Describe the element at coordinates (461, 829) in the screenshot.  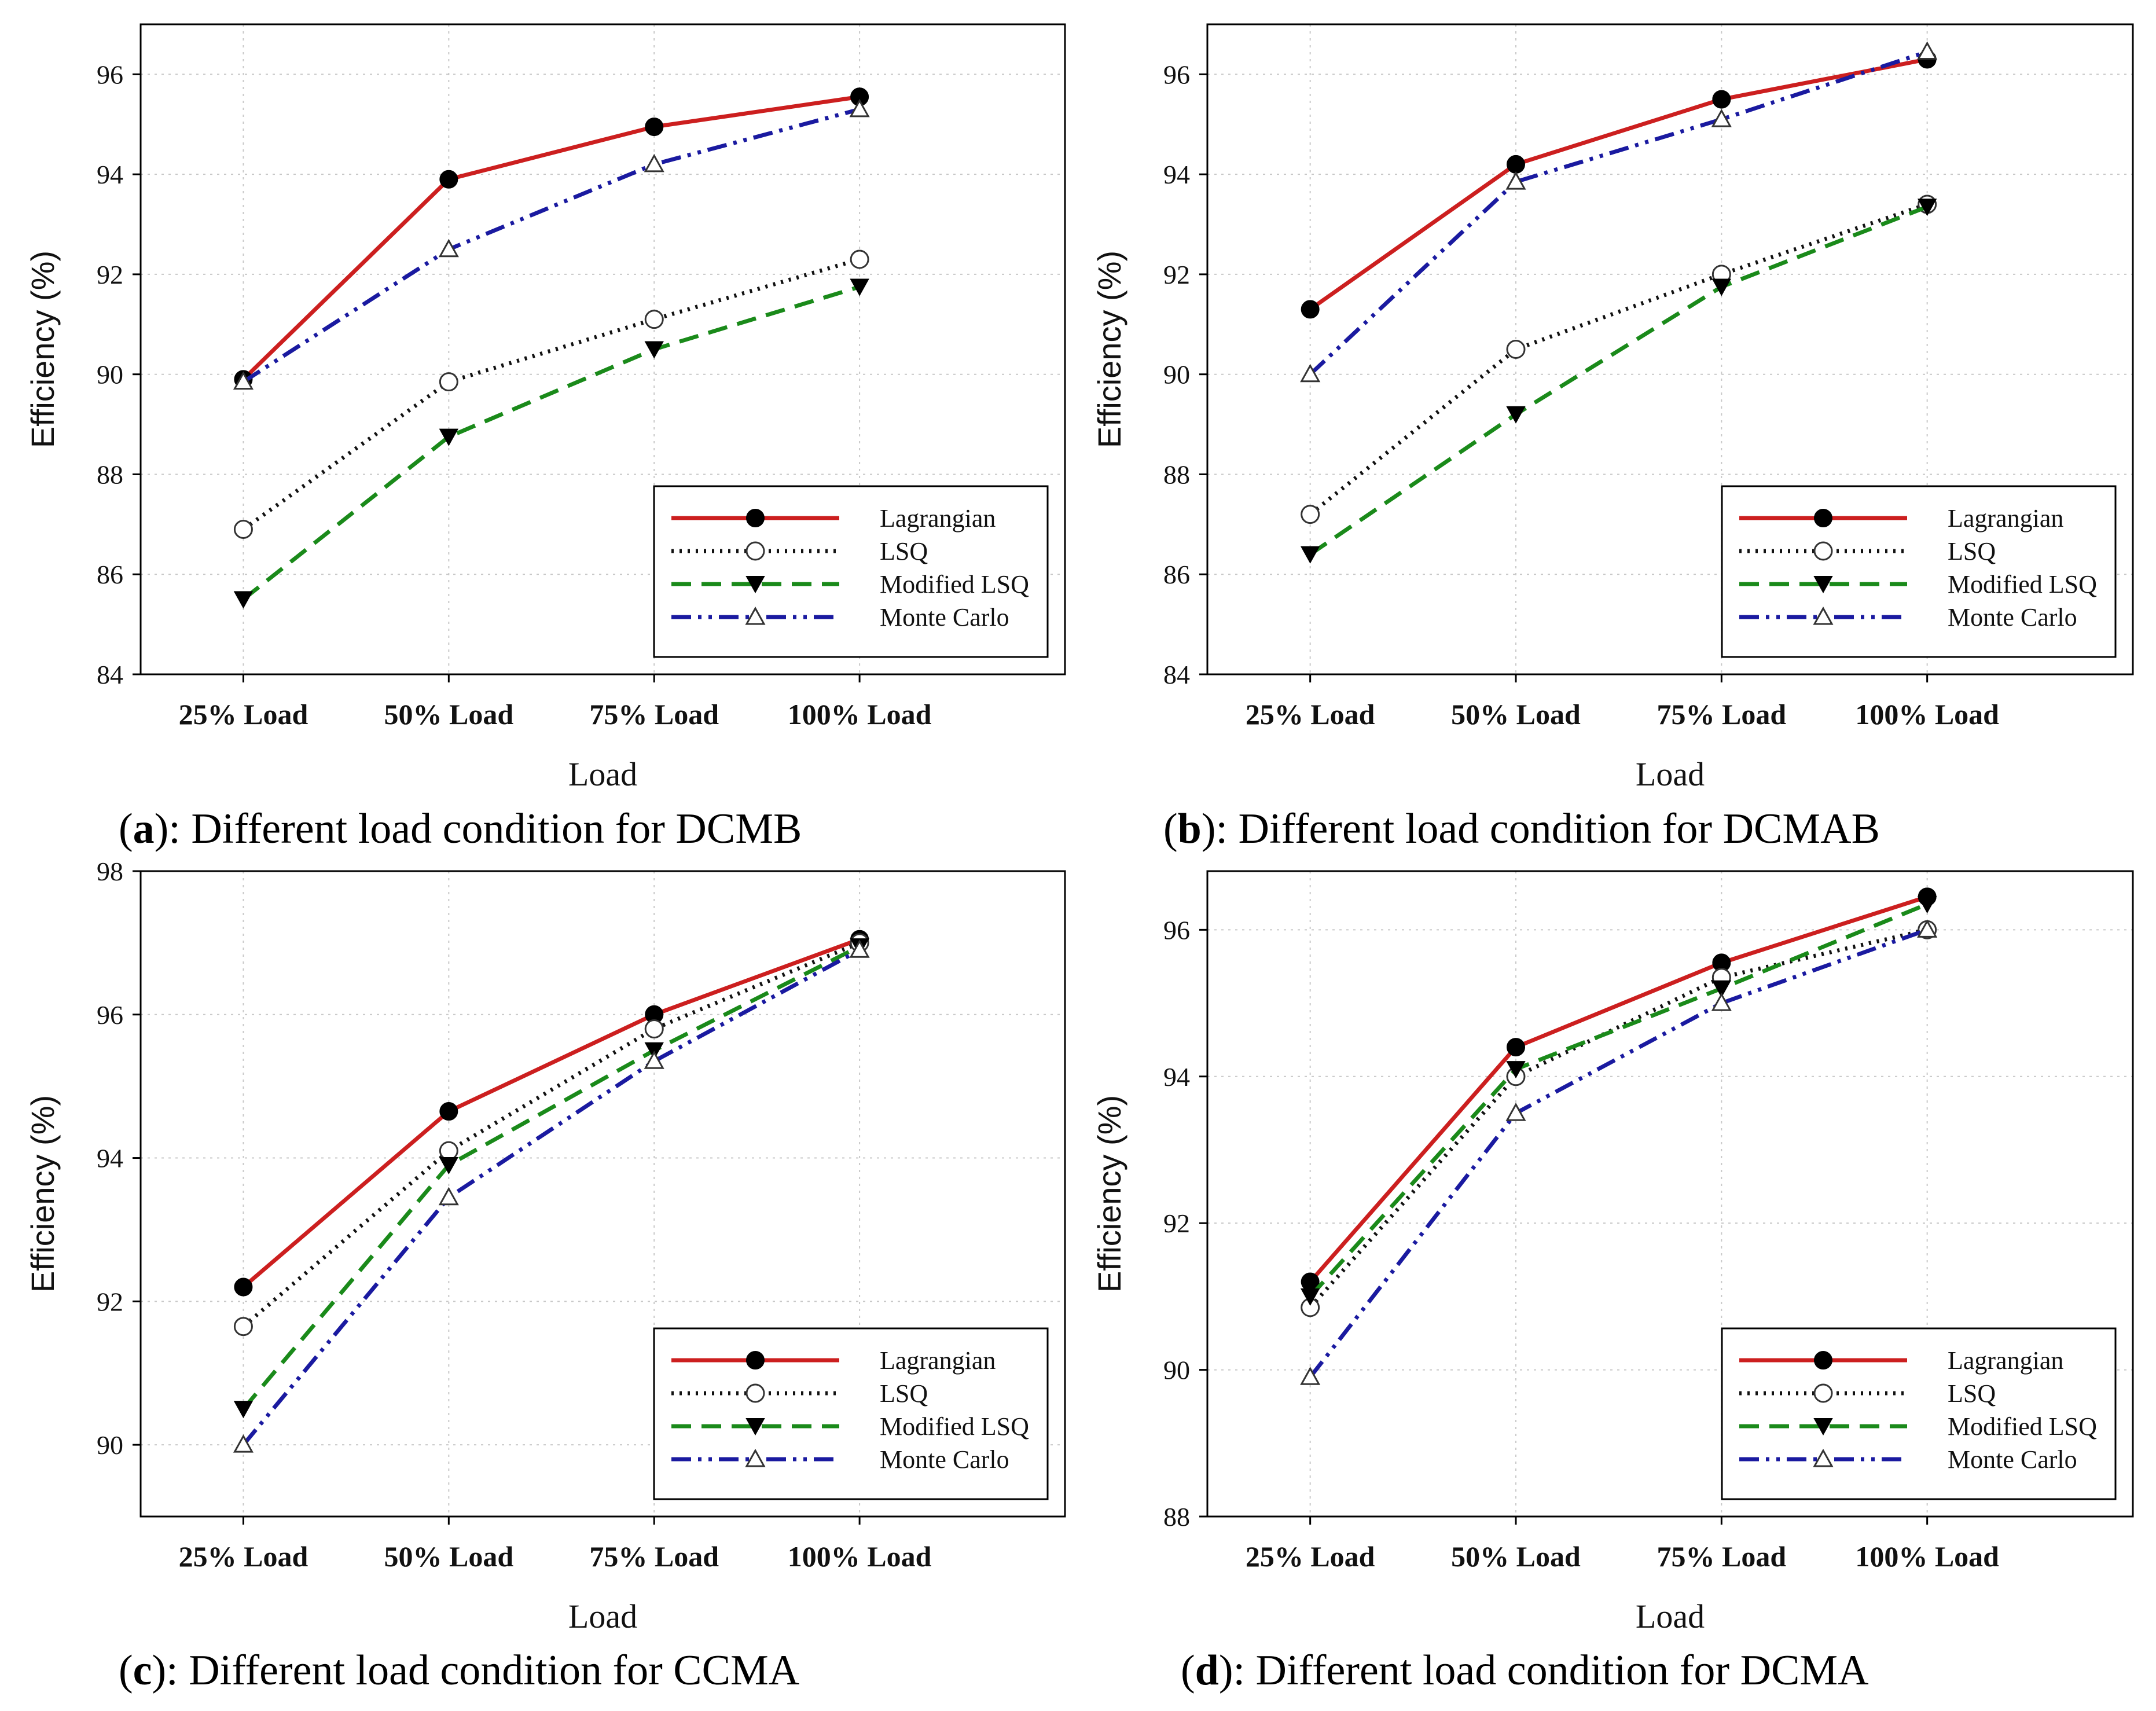
I see `panel-caption: (a): Different load condition for DCMB` at that location.